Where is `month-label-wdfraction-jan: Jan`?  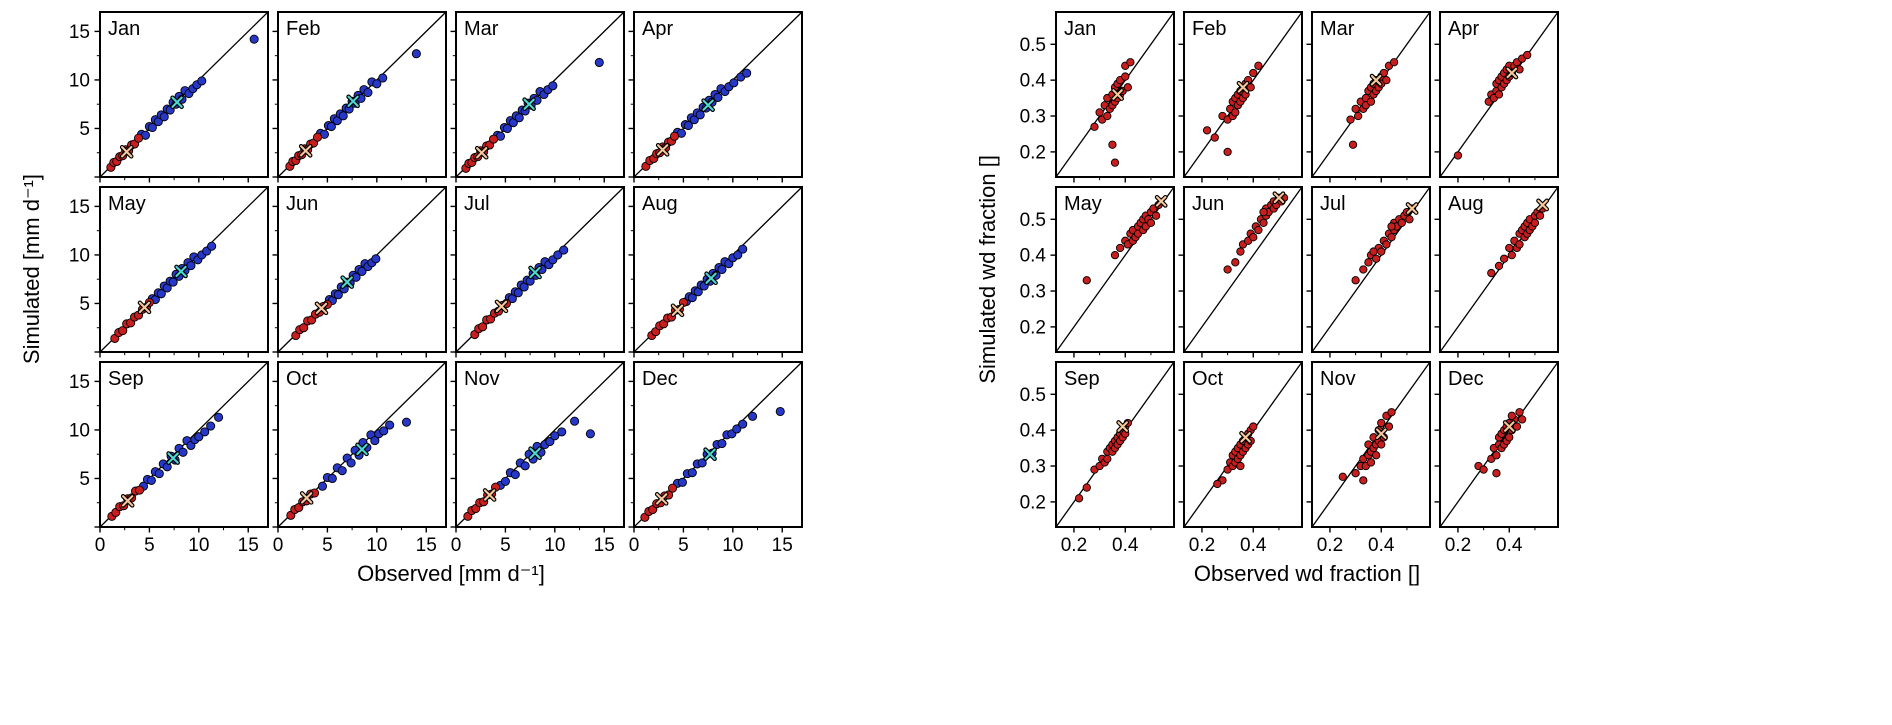
month-label-wdfraction-jan: Jan is located at coordinates (1080, 29).